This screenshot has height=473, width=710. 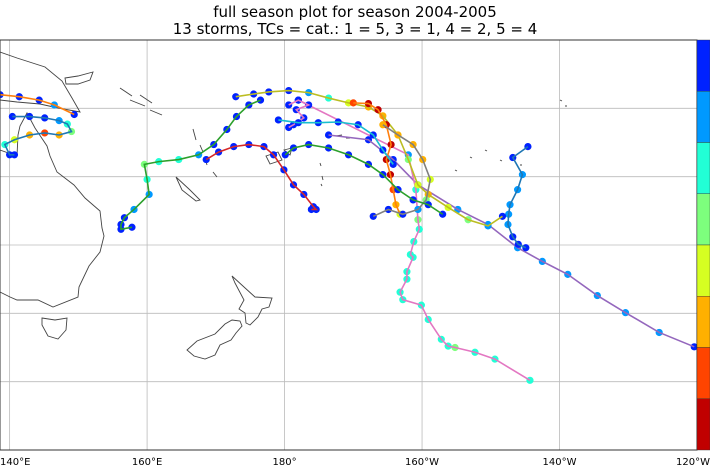 I want to click on lon-tick-label: 160°E, so click(x=147, y=462).